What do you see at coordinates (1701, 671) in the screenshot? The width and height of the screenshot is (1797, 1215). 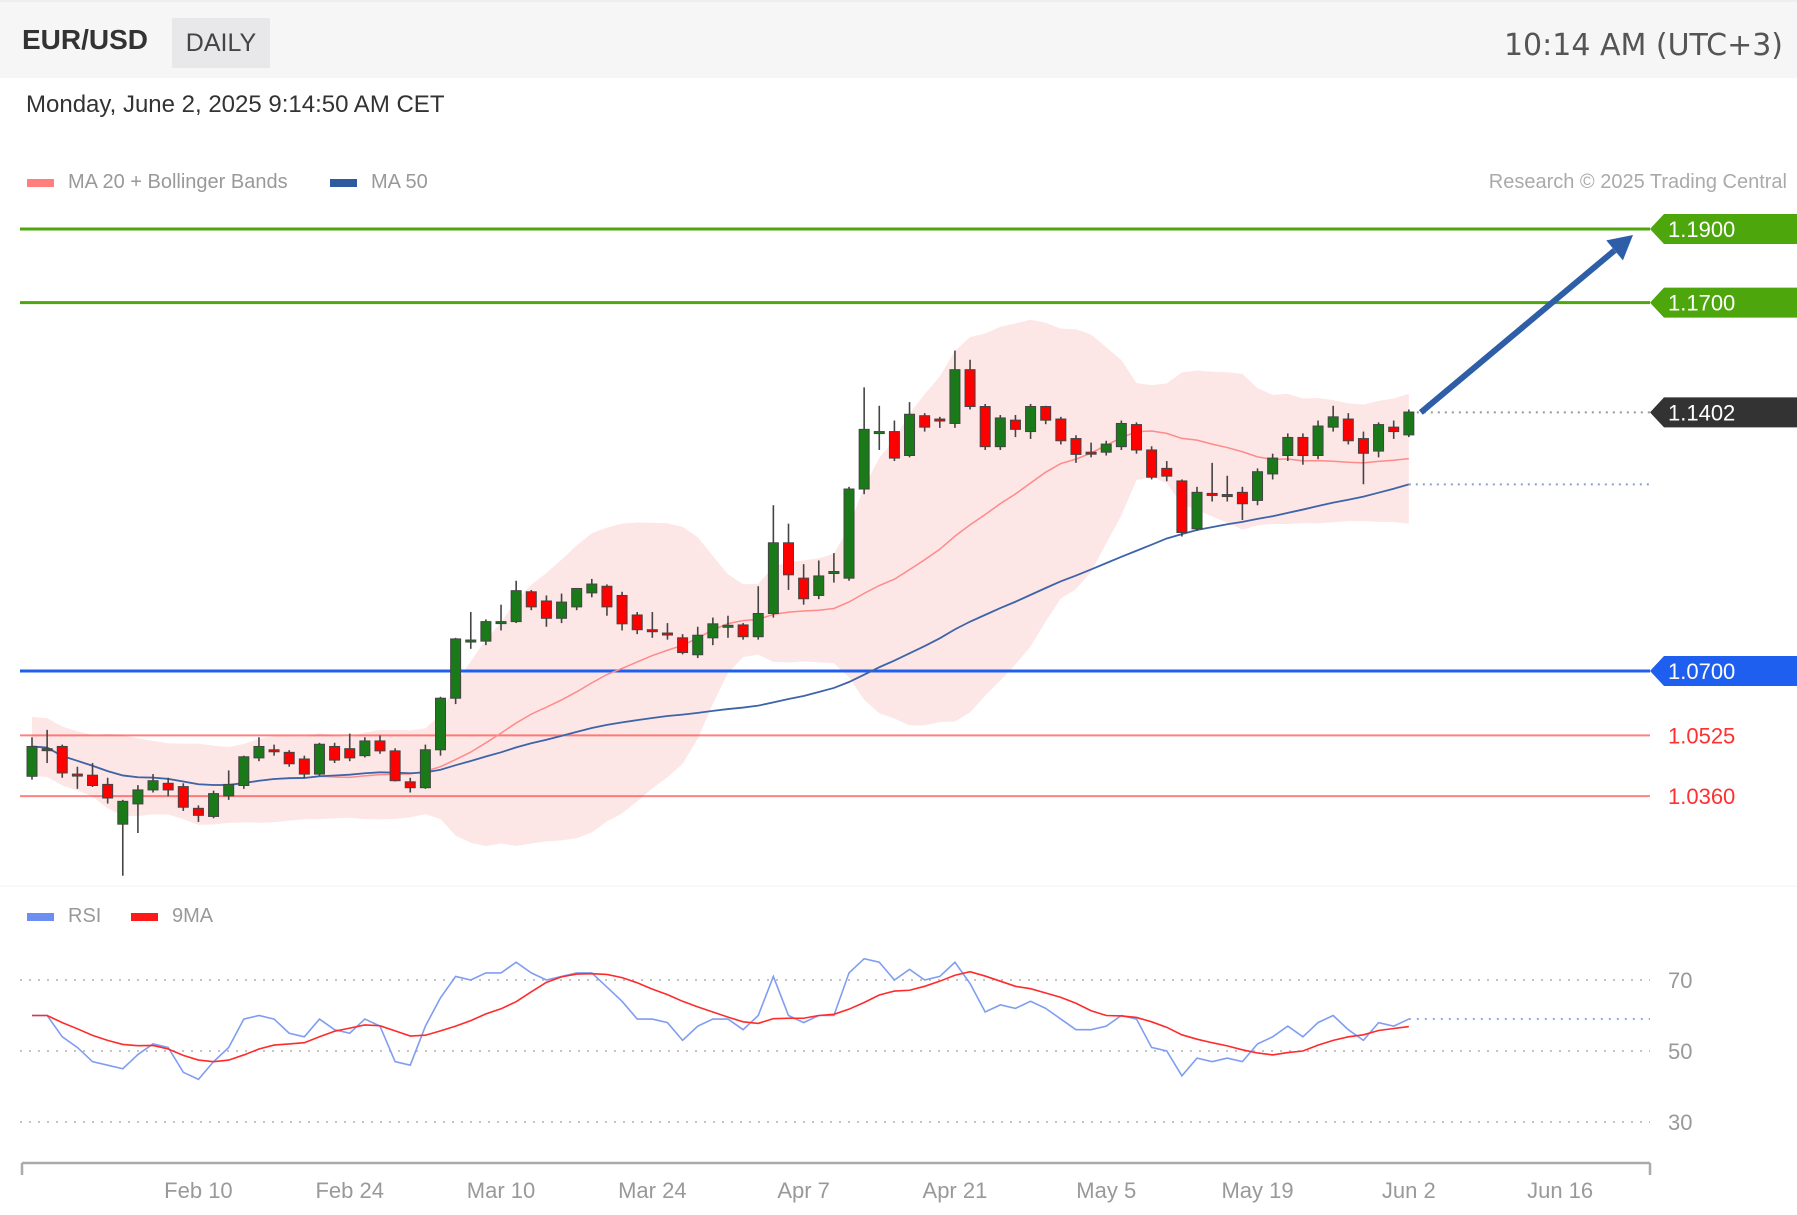 I see `price-tag-label: 1.0700` at bounding box center [1701, 671].